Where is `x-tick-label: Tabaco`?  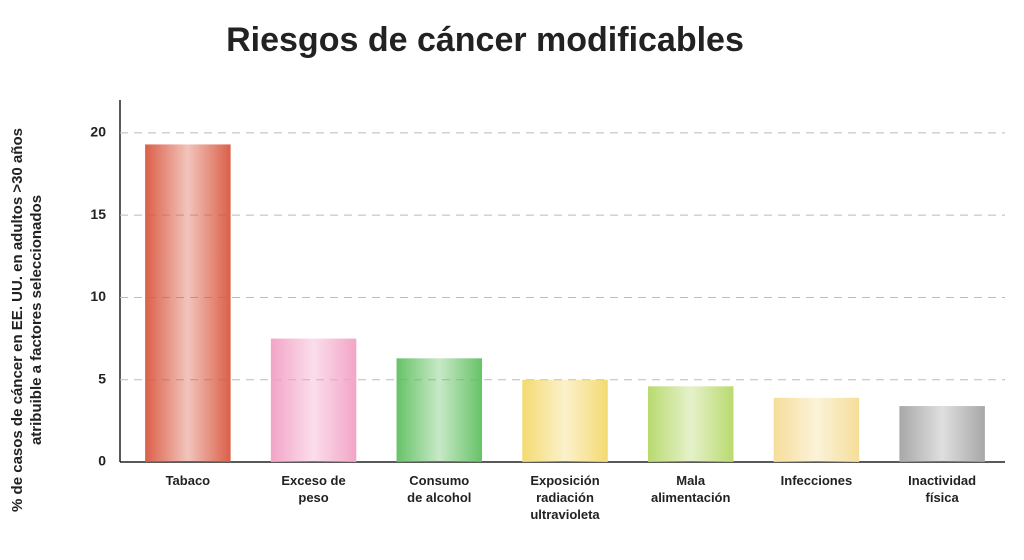 x-tick-label: Tabaco is located at coordinates (188, 480).